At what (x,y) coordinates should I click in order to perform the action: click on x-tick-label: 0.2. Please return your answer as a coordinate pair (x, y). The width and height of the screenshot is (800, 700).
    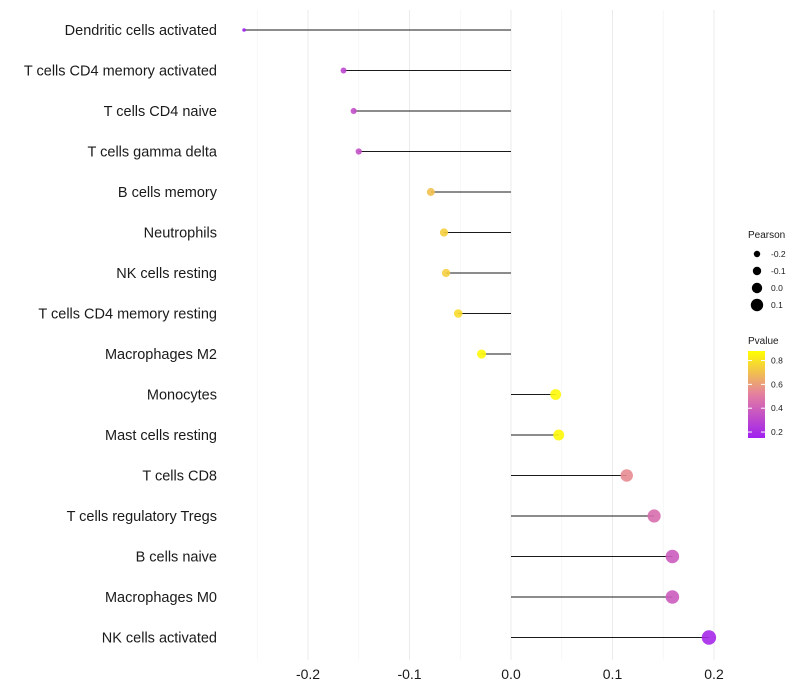
    Looking at the image, I should click on (714, 674).